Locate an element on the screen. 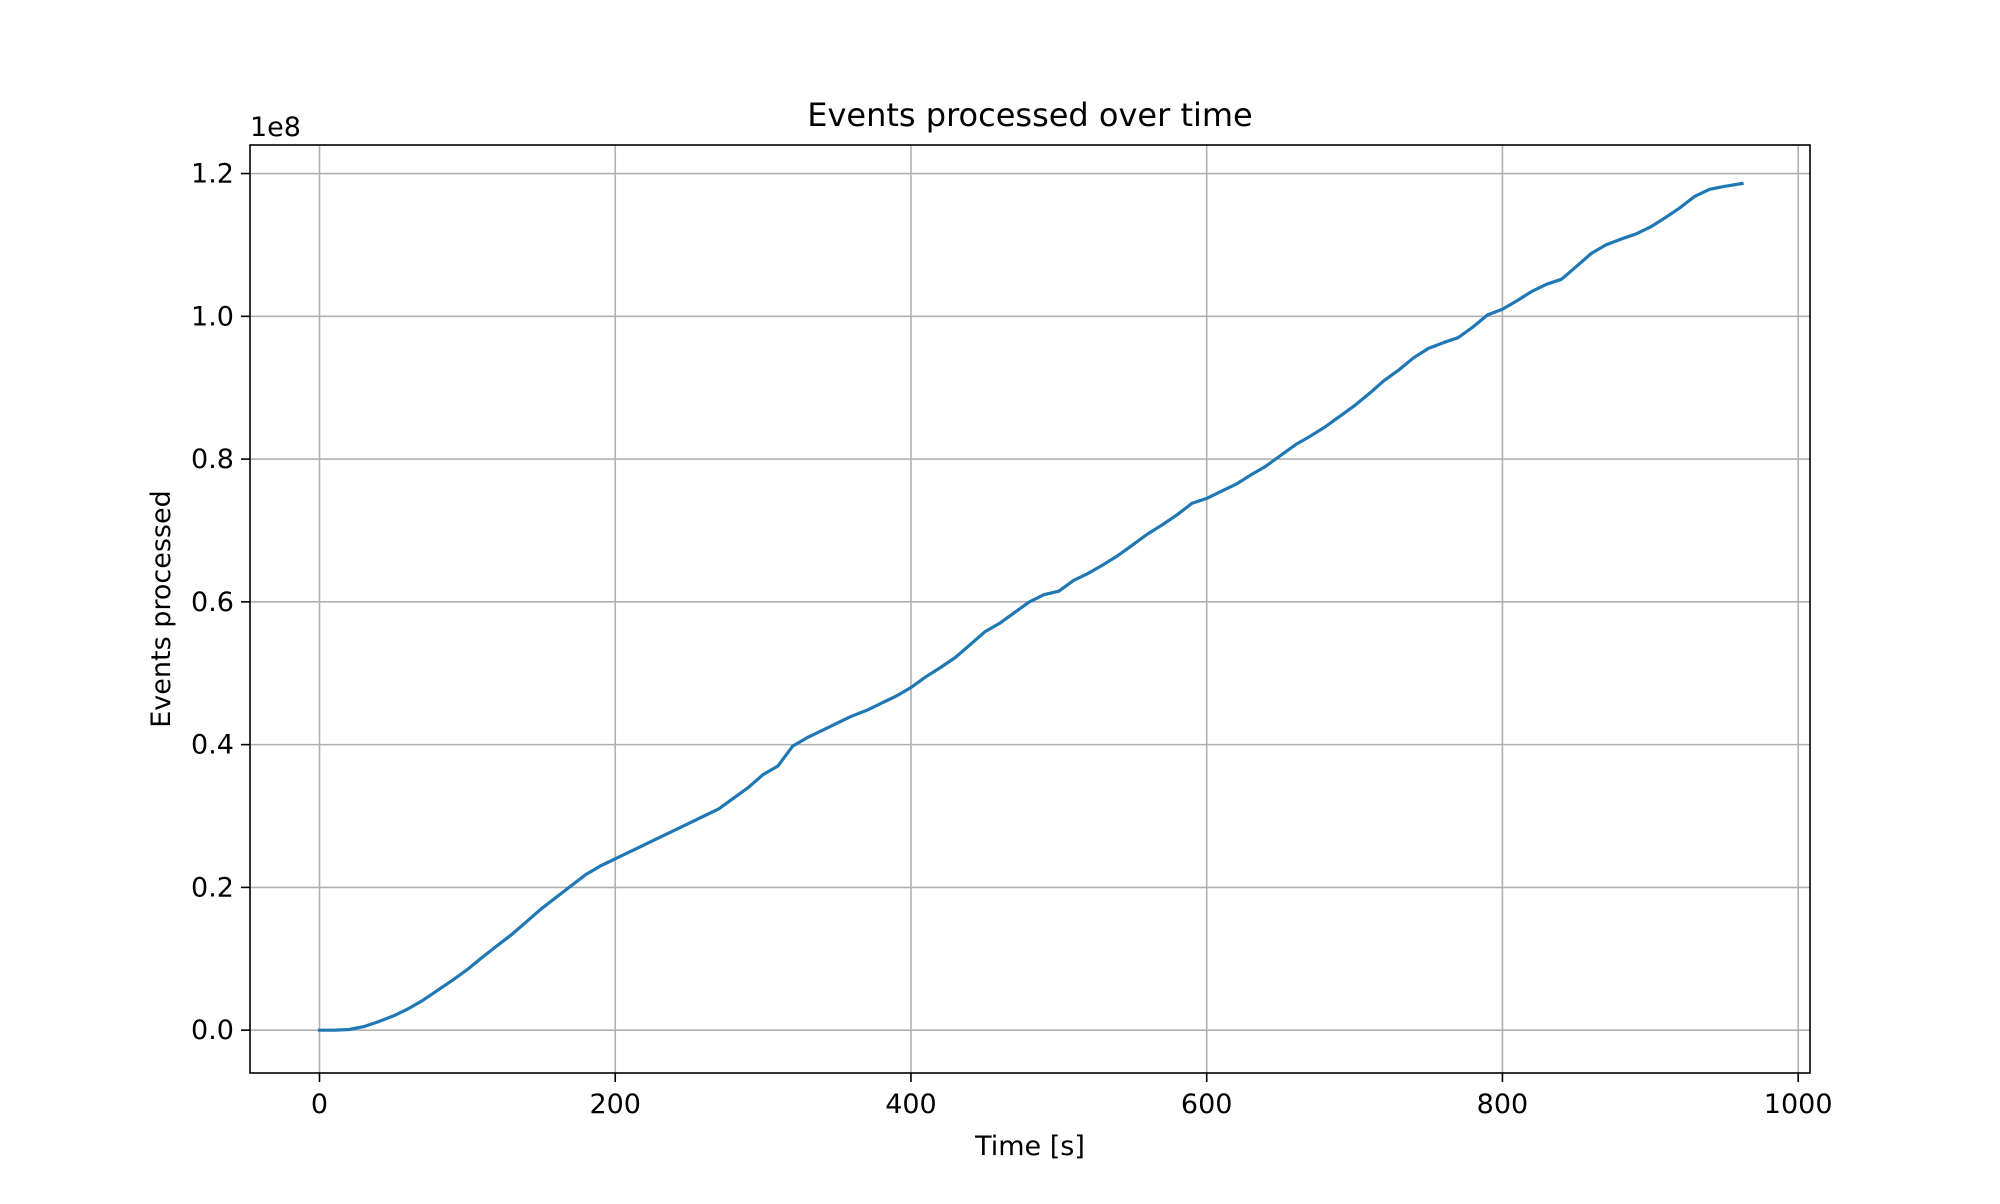 This screenshot has width=2000, height=1204. y-tick-label: 0.0 is located at coordinates (212, 1030).